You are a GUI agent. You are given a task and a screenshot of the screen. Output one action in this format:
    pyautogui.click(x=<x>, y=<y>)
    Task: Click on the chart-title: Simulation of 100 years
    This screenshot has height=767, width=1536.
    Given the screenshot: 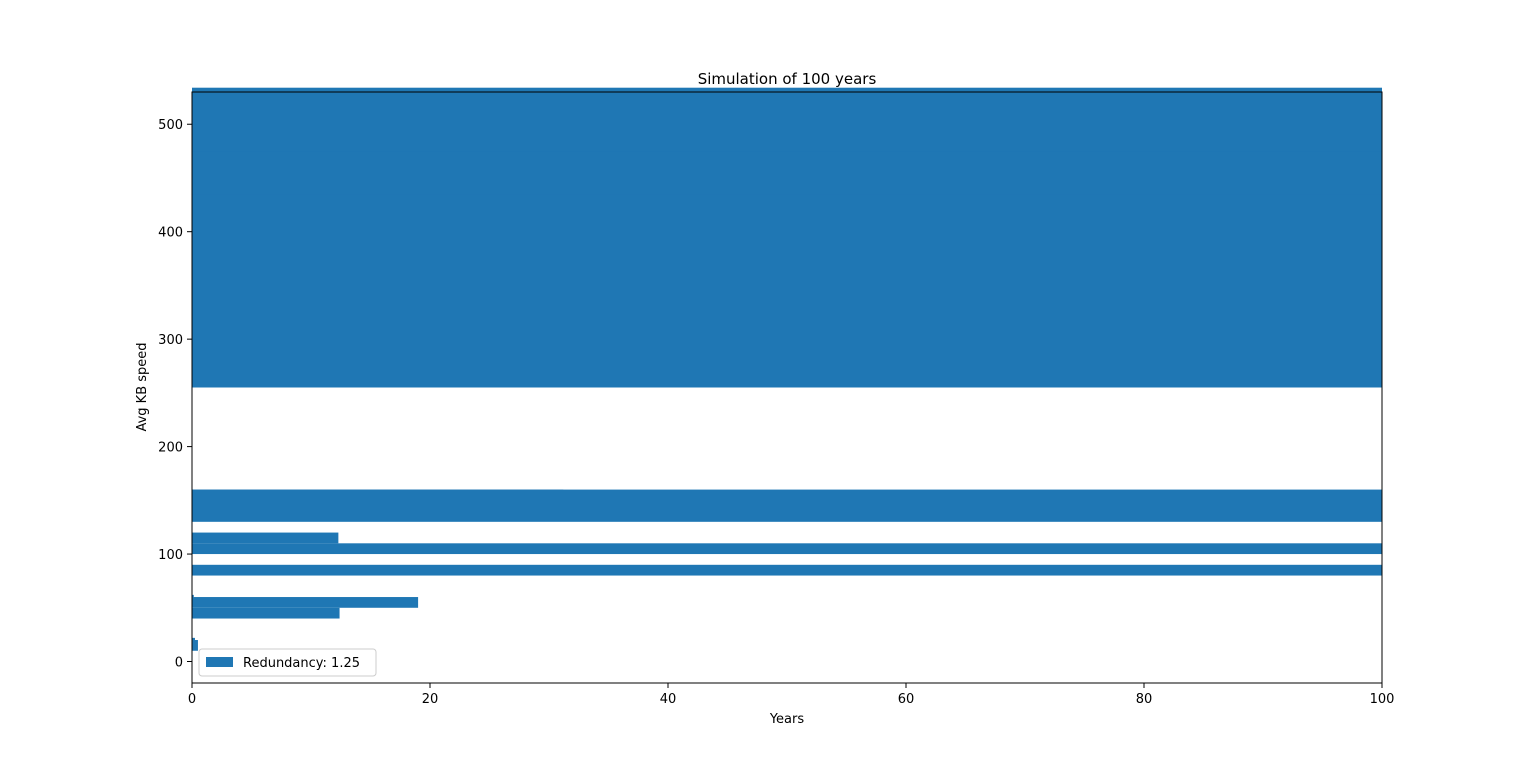 What is the action you would take?
    pyautogui.click(x=787, y=79)
    